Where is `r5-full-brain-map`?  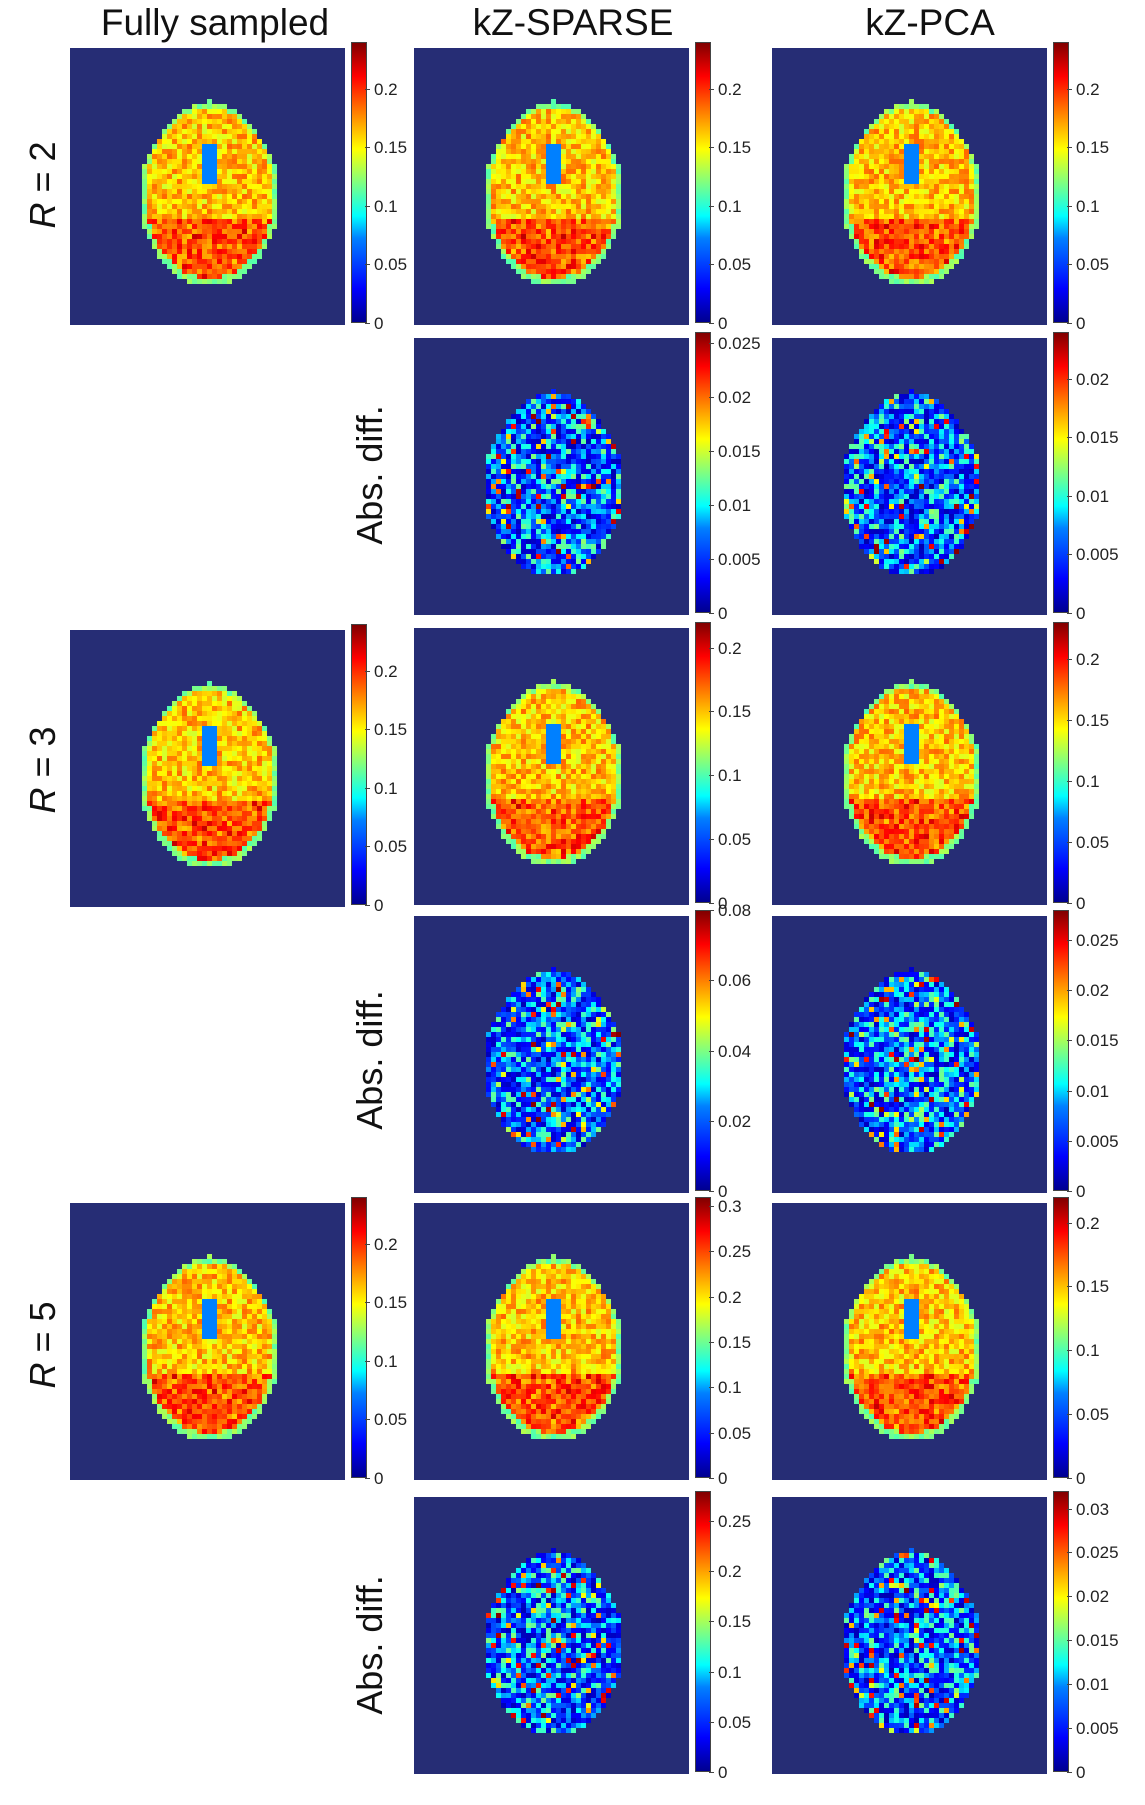 r5-full-brain-map is located at coordinates (209, 1346).